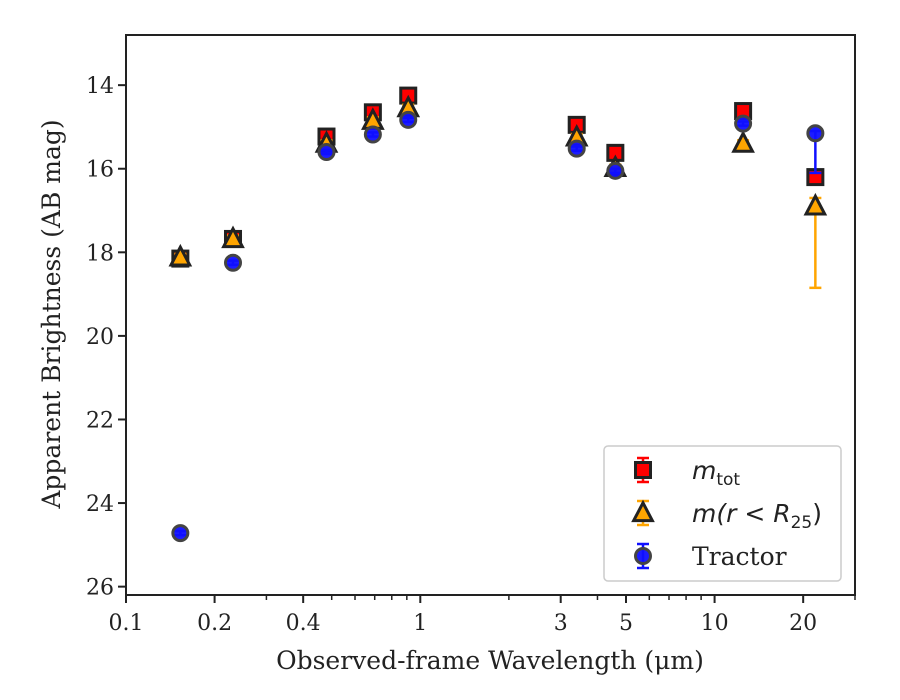 The height and width of the screenshot is (700, 900). I want to click on x-tick-label: 3, so click(561, 623).